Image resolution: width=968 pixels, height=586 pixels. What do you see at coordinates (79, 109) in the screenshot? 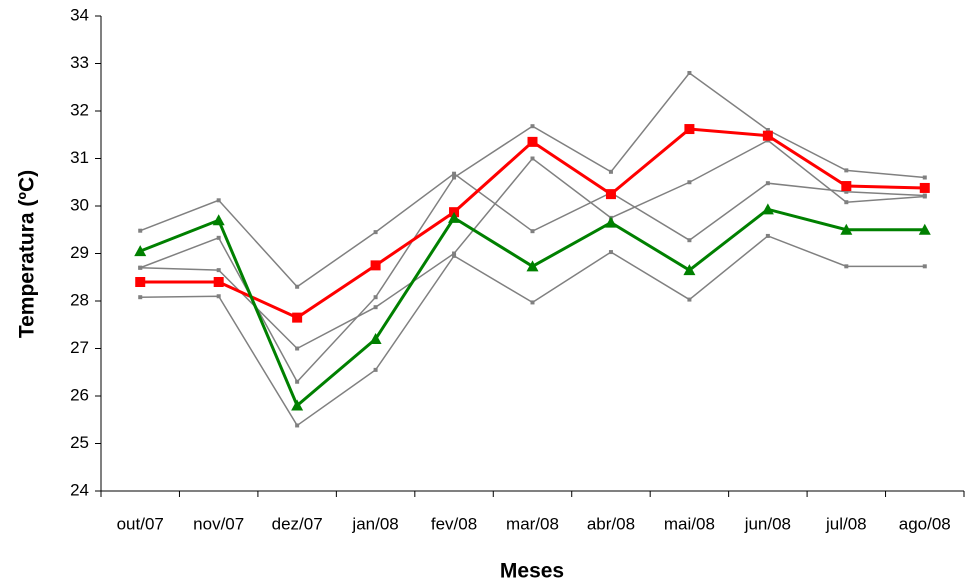
I see `y-tick-label: 32` at bounding box center [79, 109].